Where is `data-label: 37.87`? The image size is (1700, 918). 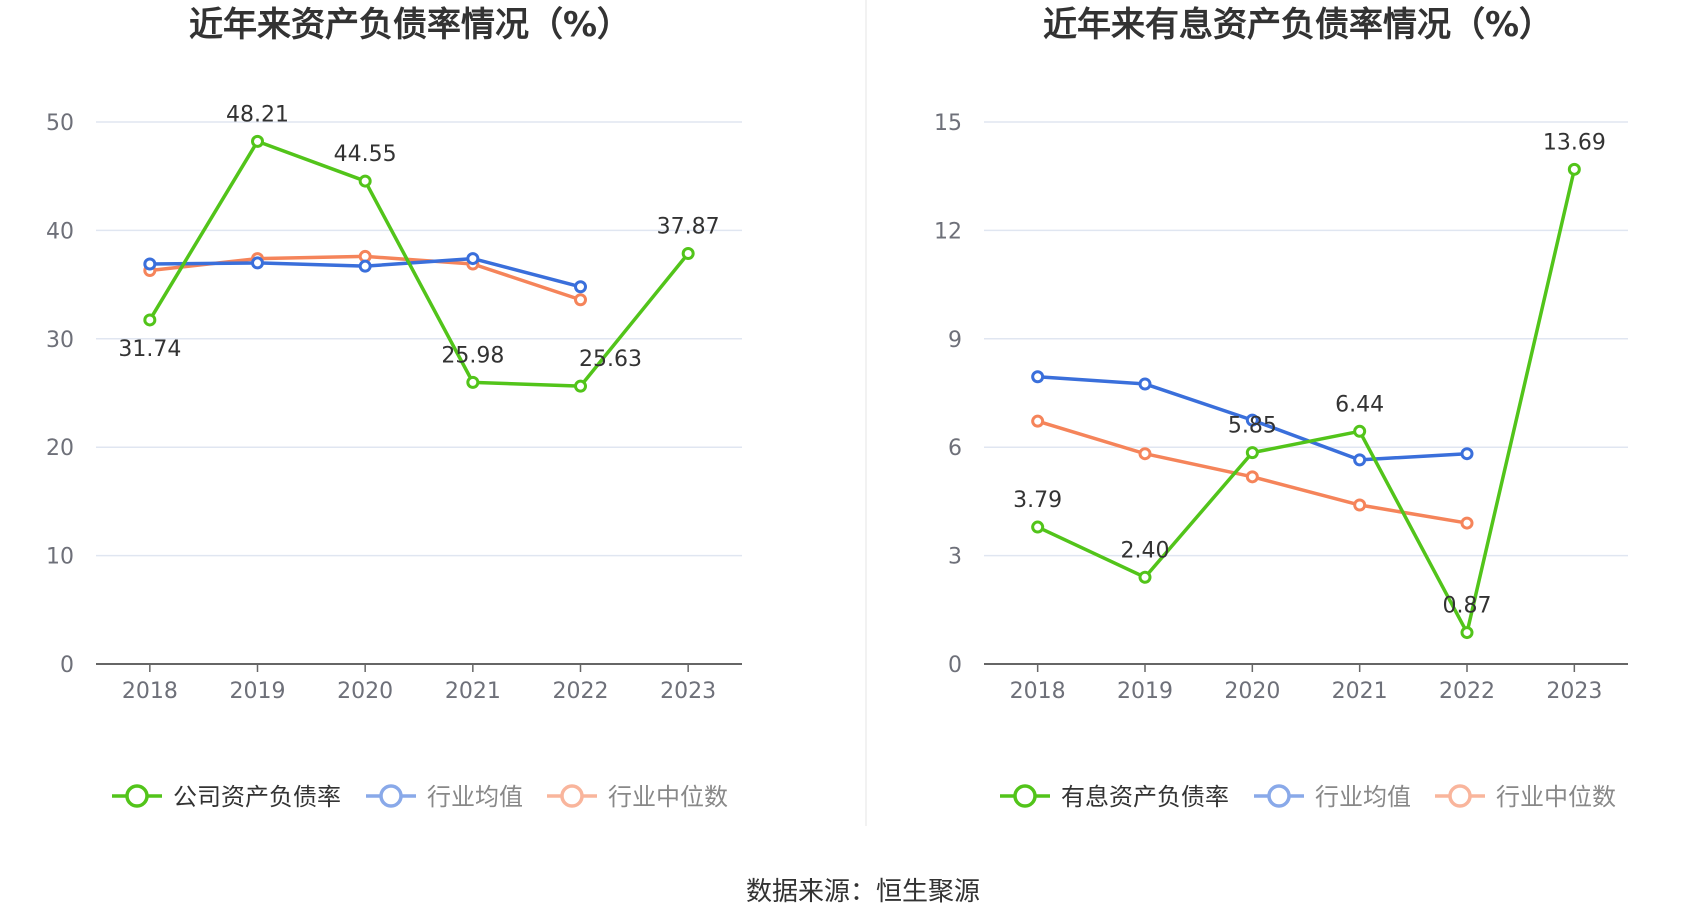
data-label: 37.87 is located at coordinates (688, 226).